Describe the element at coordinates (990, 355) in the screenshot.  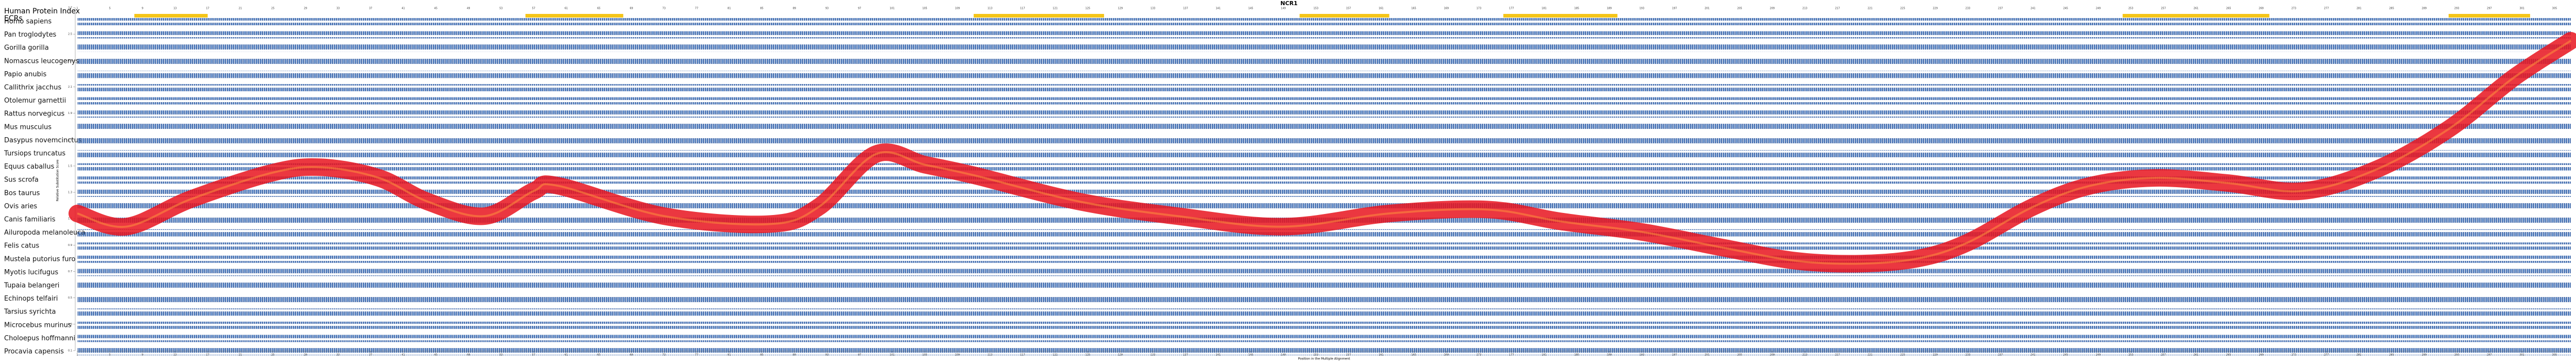
I see `x-tick-label: 113` at that location.